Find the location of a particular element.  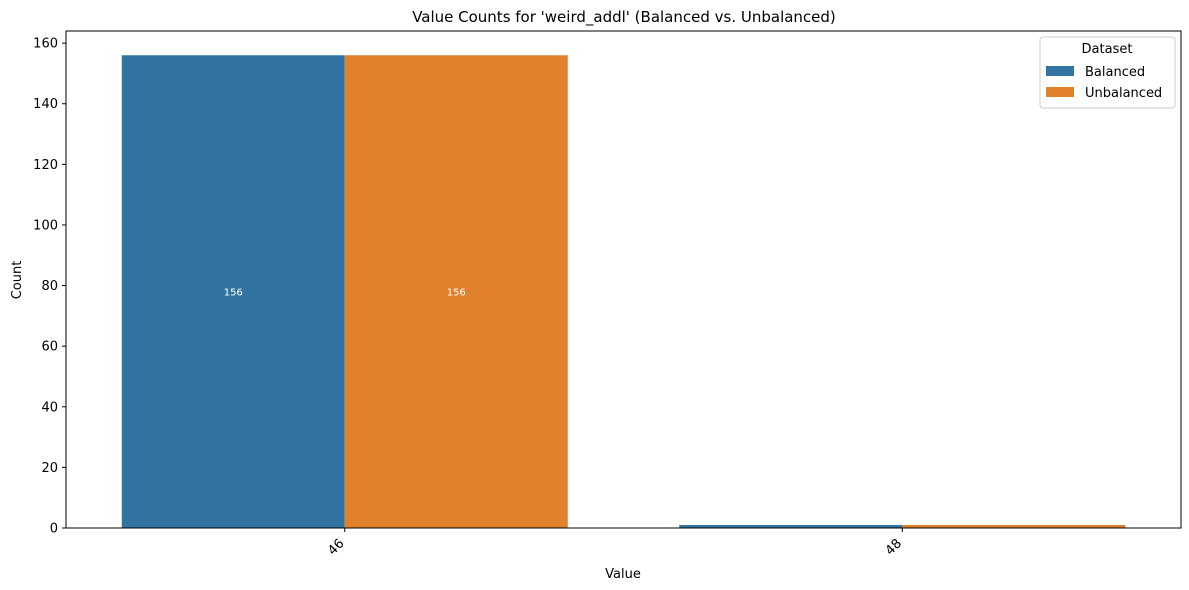

legend-title: Dataset is located at coordinates (1107, 49).